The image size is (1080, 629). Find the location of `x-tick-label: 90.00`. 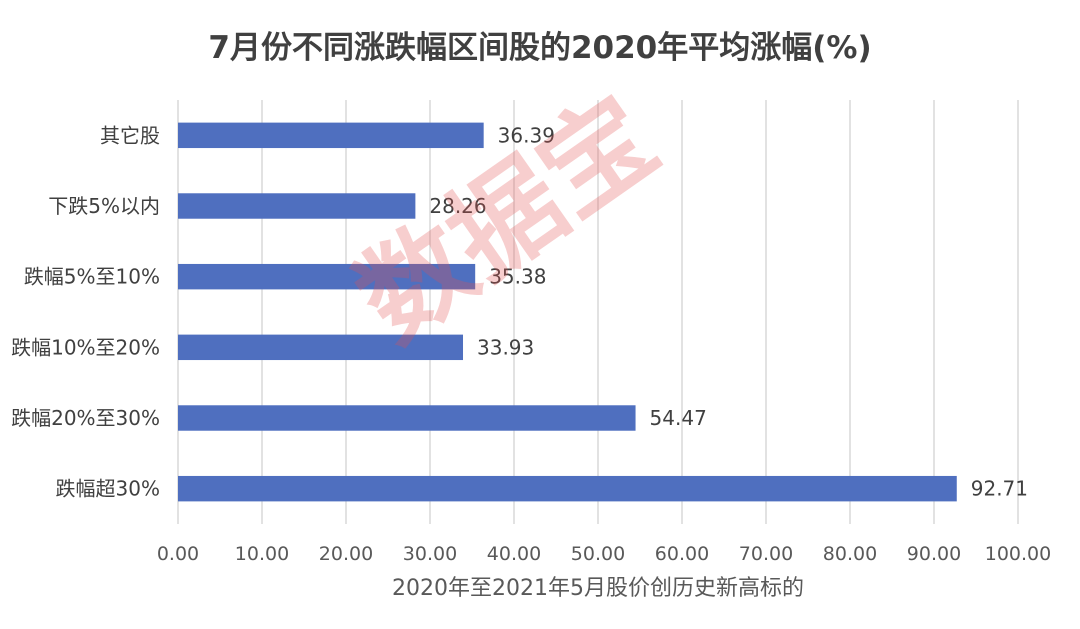

x-tick-label: 90.00 is located at coordinates (934, 554).